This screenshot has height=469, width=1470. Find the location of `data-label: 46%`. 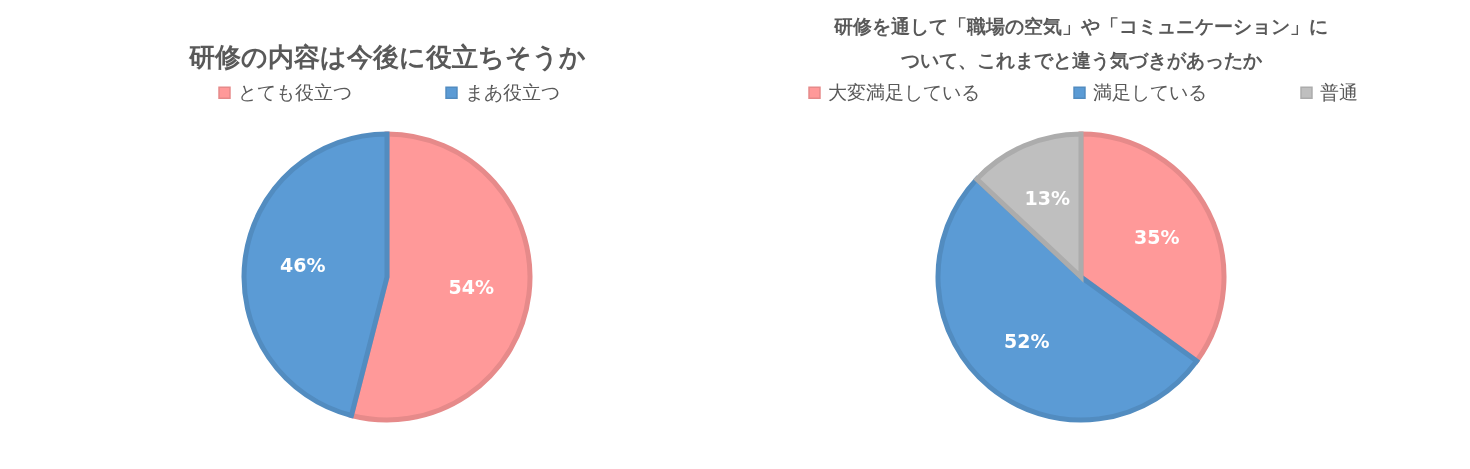

data-label: 46% is located at coordinates (302, 265).